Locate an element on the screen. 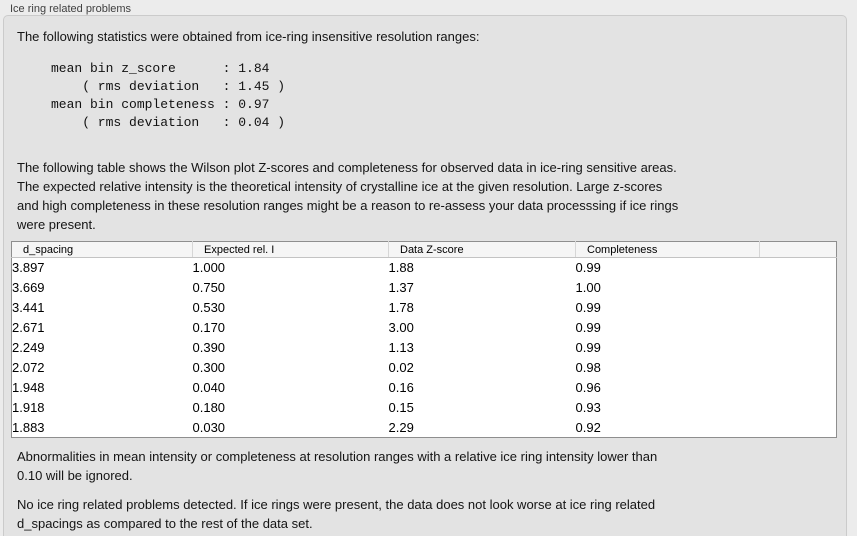 This screenshot has height=536, width=857. groupbox-title: Ice ring related problems is located at coordinates (71, 9).